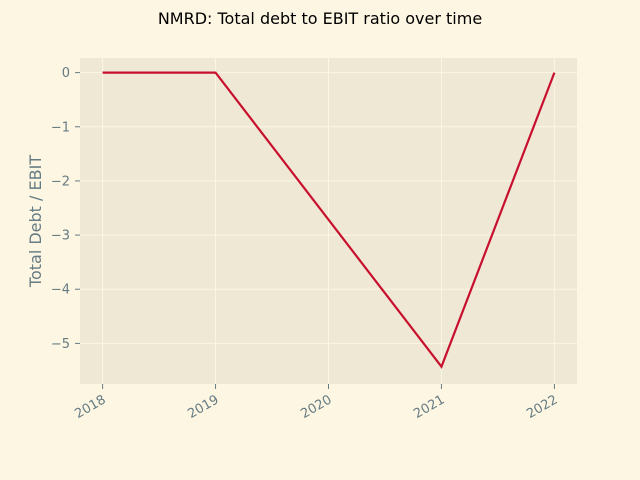 The width and height of the screenshot is (640, 480). What do you see at coordinates (316, 407) in the screenshot?
I see `x-tick-label: 2020` at bounding box center [316, 407].